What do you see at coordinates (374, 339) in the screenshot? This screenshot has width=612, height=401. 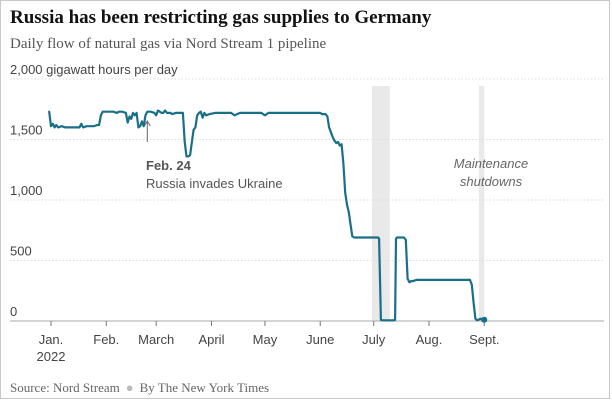 I see `x-tick-label-6: July` at bounding box center [374, 339].